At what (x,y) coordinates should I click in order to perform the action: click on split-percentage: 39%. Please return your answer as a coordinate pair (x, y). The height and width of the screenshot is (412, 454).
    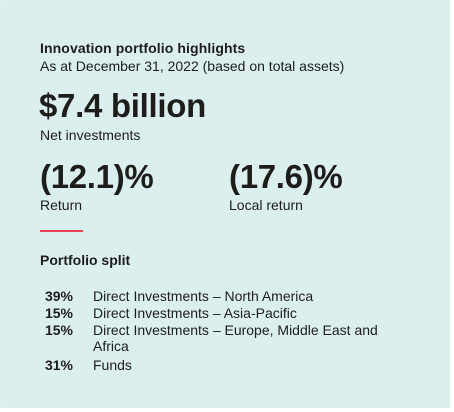
    Looking at the image, I should click on (58, 296).